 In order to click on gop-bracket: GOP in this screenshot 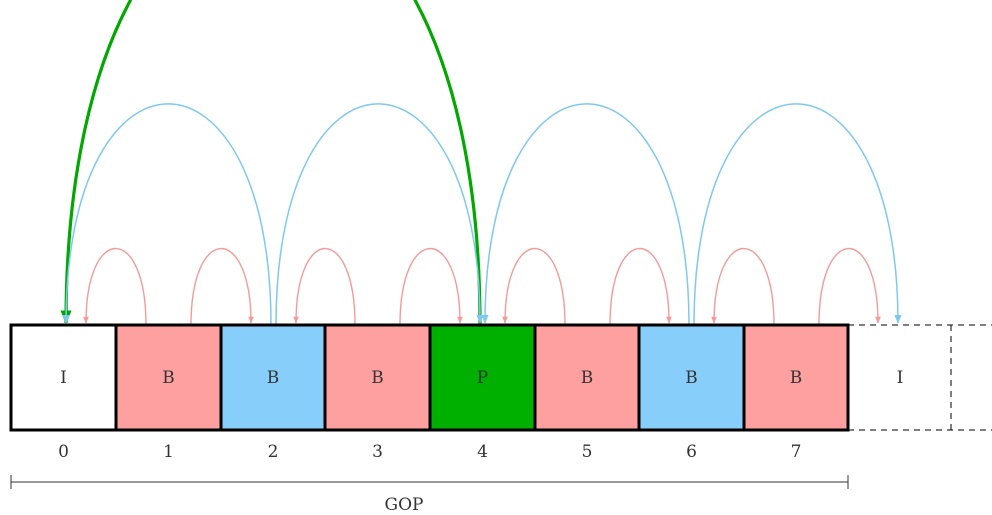, I will do `click(429, 495)`.